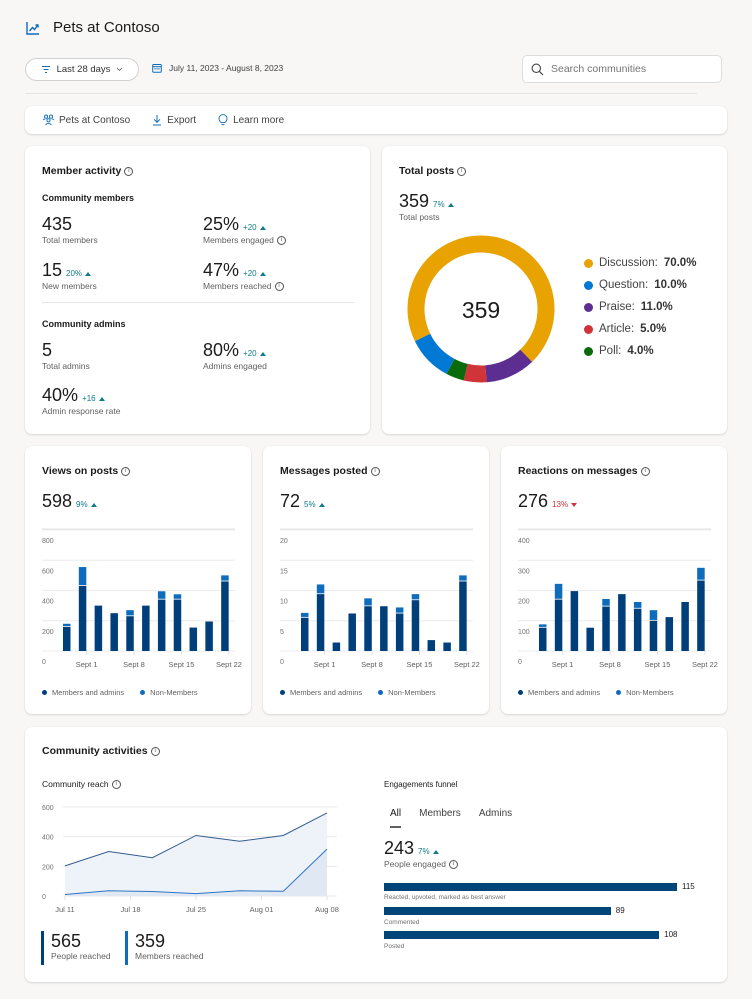 This screenshot has width=752, height=999. I want to click on x-tick-label: Sept 22, so click(229, 664).